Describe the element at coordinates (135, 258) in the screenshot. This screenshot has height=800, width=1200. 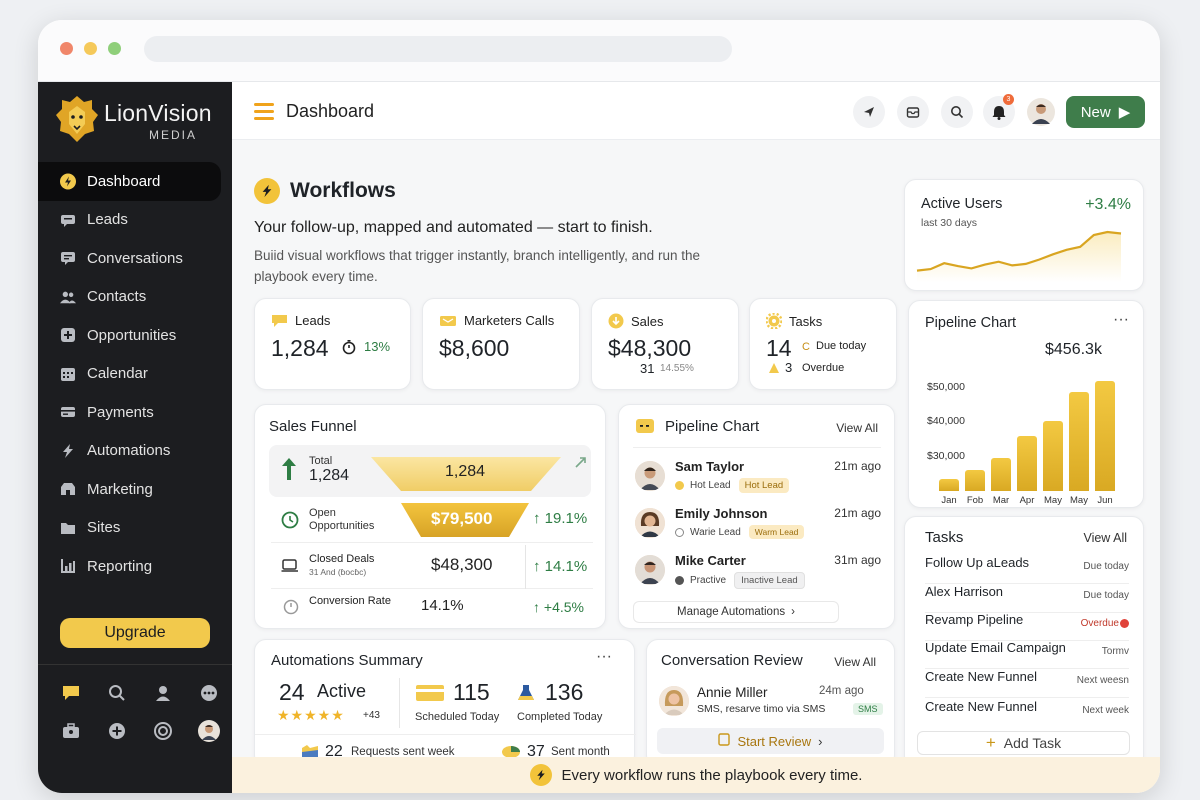
I see `sidebar-item-conversations: Conversations` at that location.